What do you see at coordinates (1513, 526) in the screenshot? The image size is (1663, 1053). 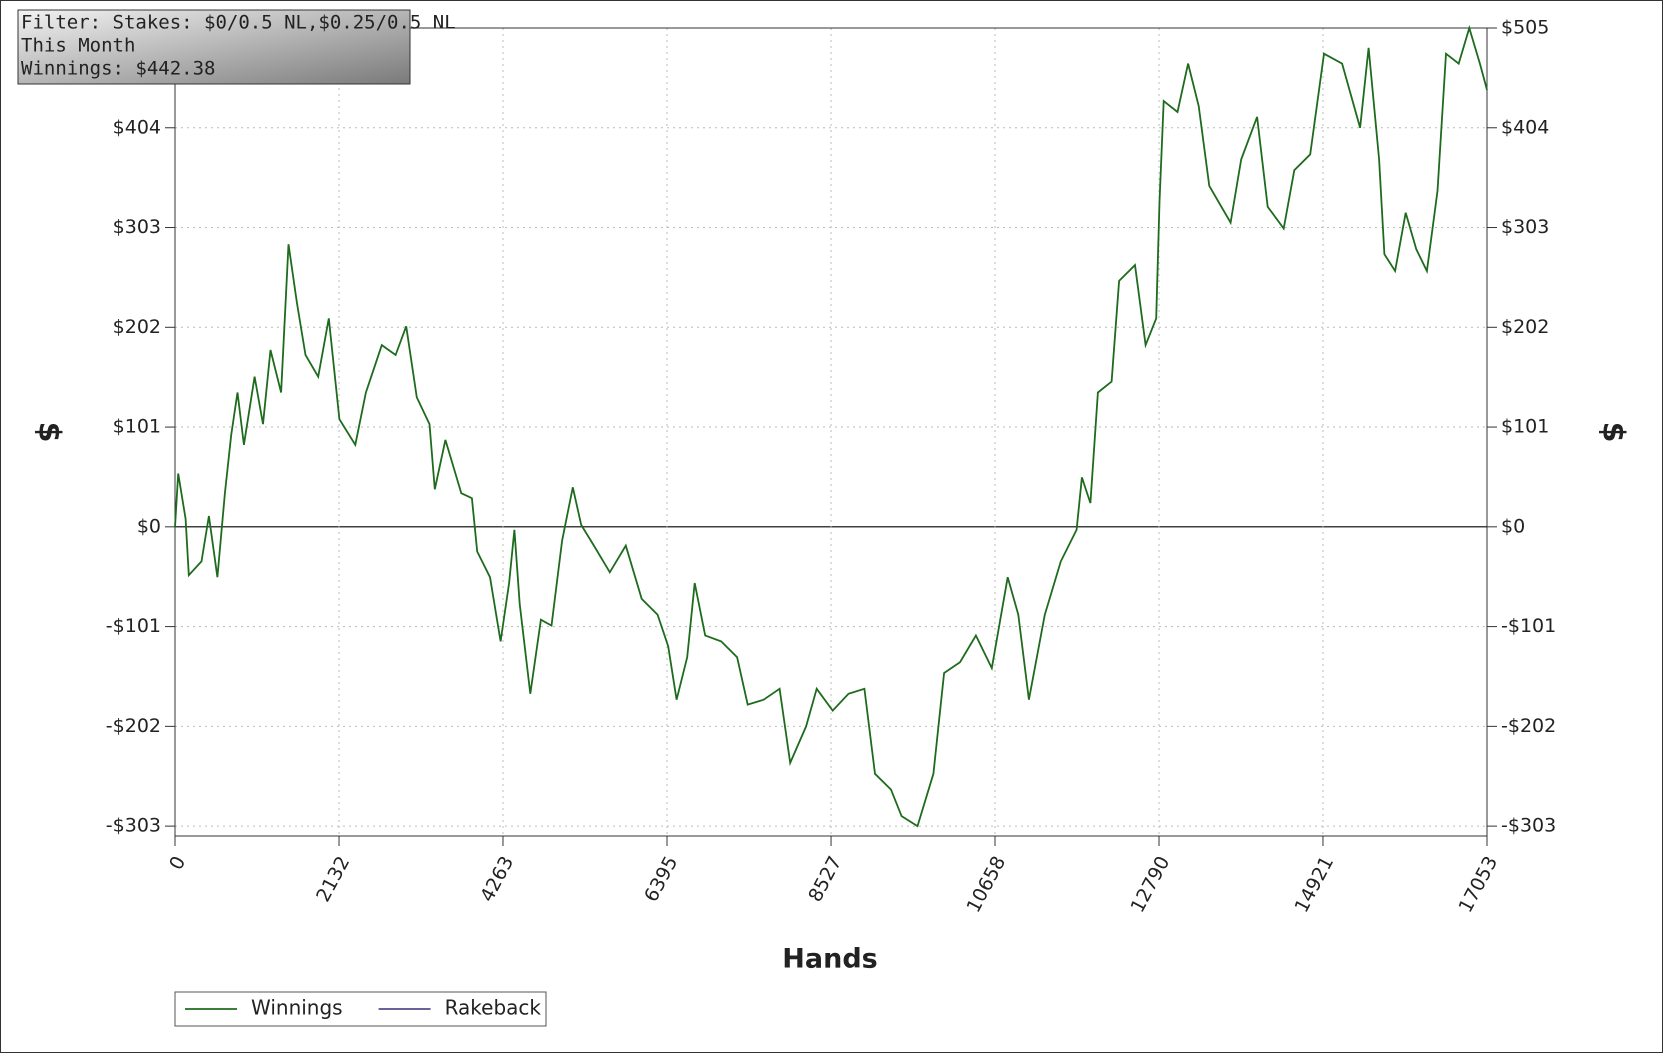 I see `y2-tick-label: $0` at bounding box center [1513, 526].